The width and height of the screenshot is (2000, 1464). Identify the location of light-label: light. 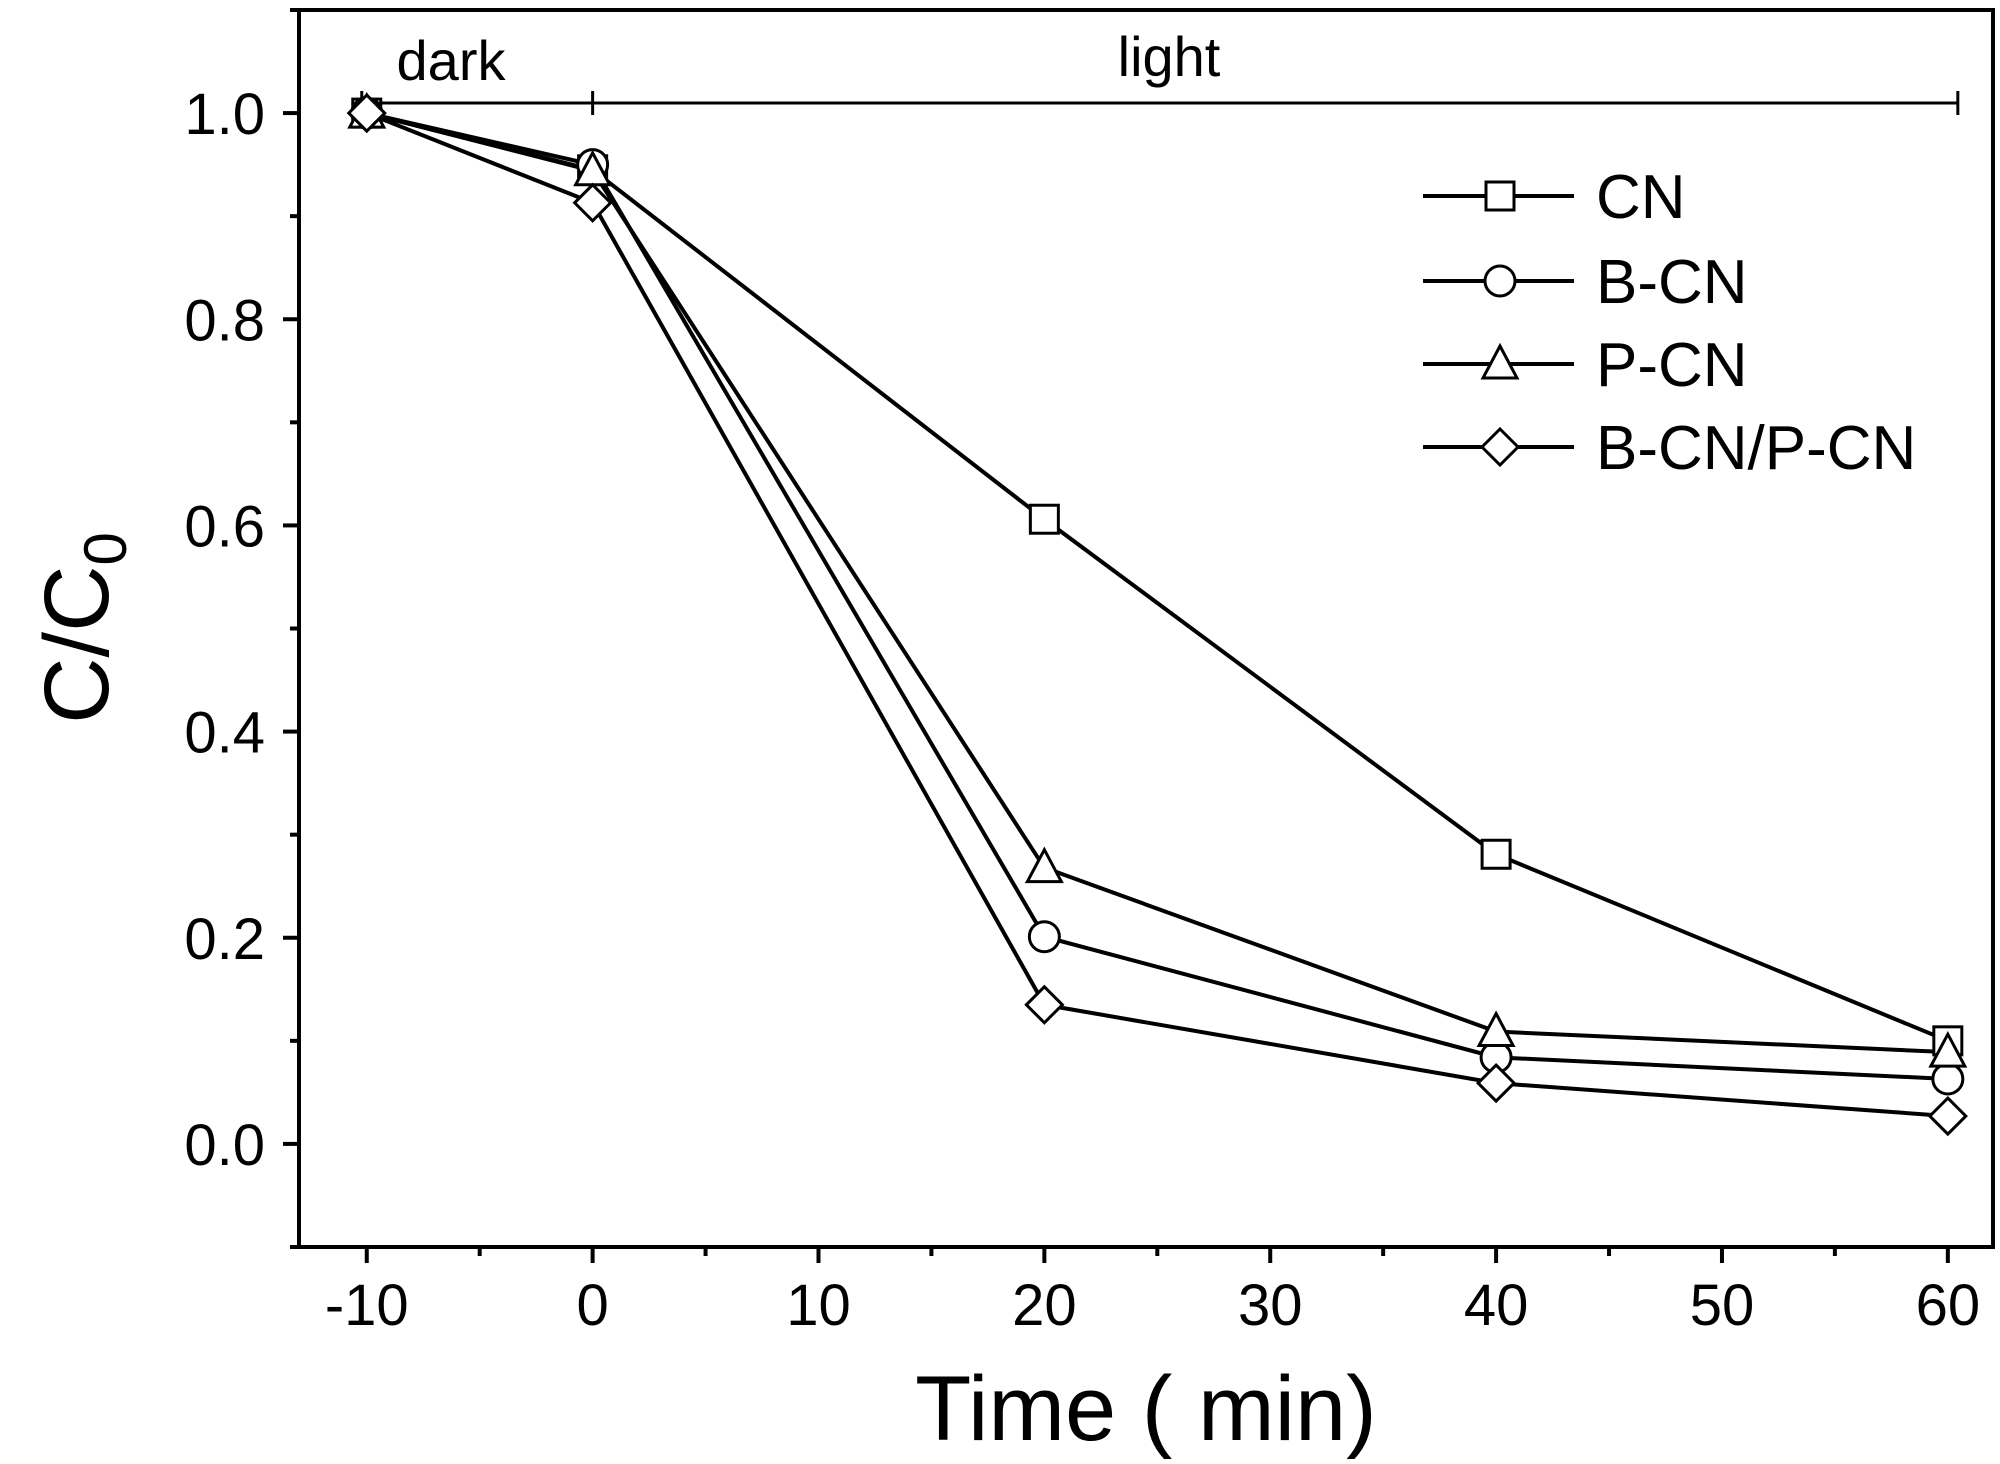
(1169, 56).